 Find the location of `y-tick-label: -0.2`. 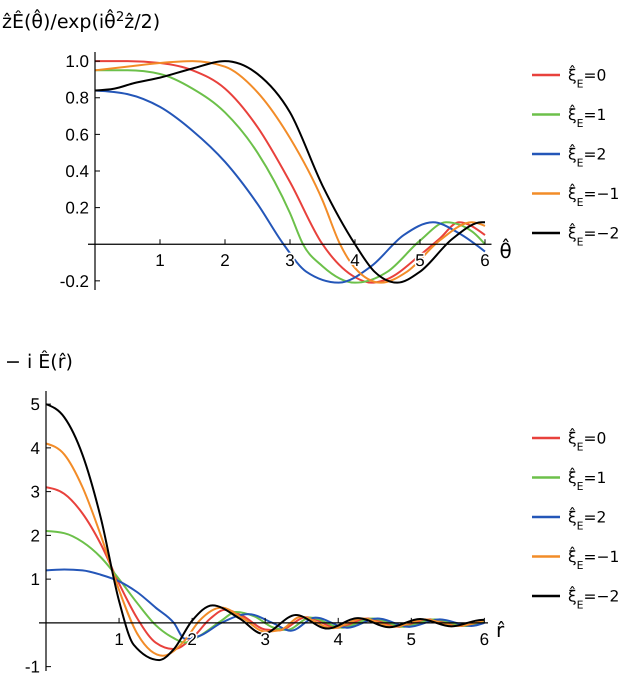

y-tick-label: -0.2 is located at coordinates (74, 281).